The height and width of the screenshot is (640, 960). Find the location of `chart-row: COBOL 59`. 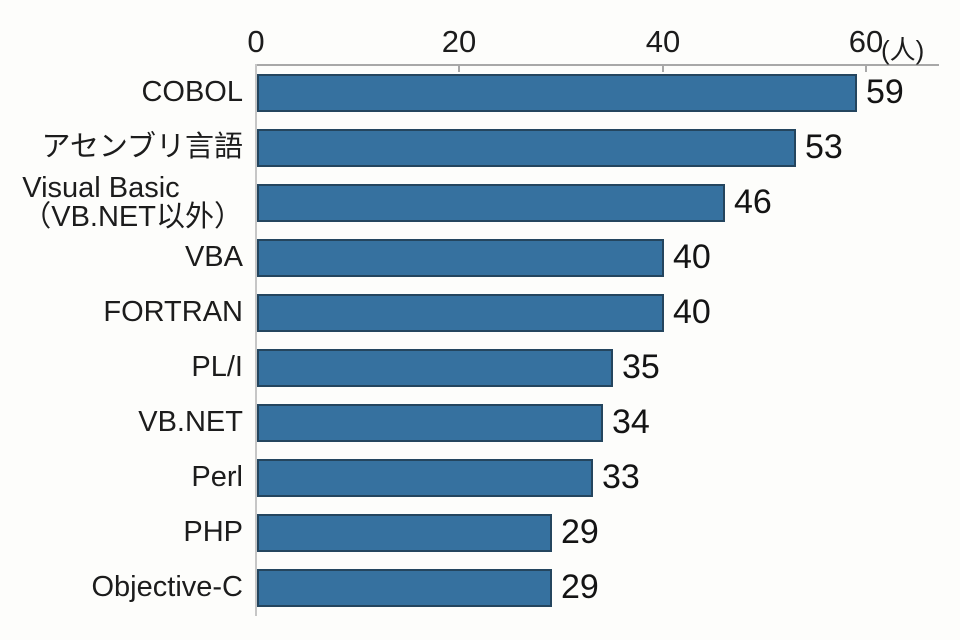

chart-row: COBOL 59 is located at coordinates (480, 92).